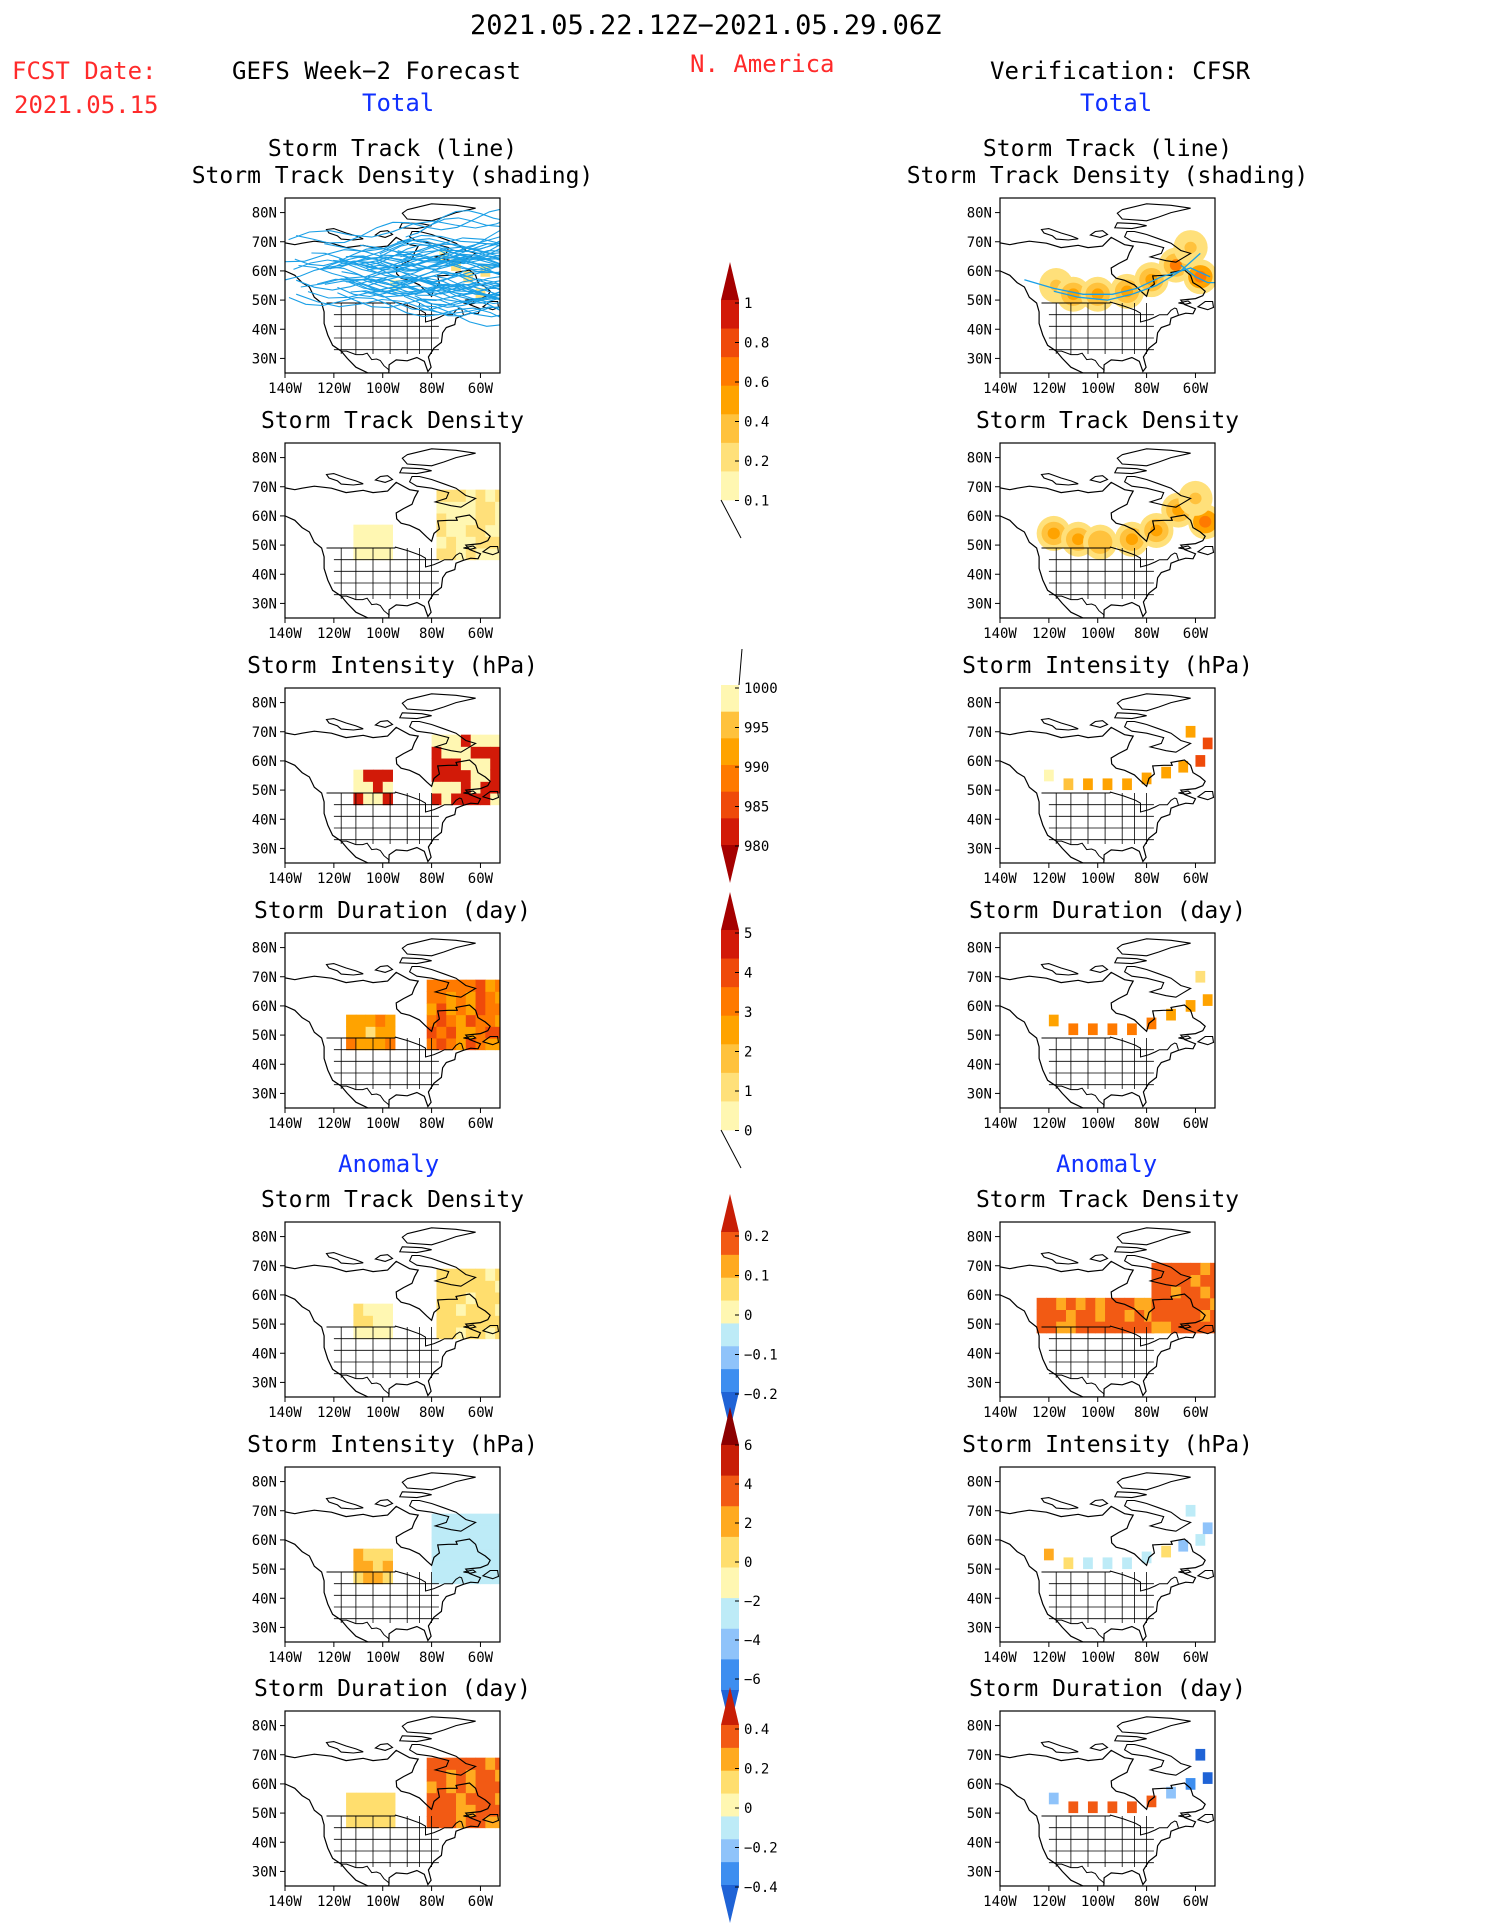 Image resolution: width=1487 pixels, height=1925 pixels. Describe the element at coordinates (264, 1628) in the screenshot. I see `lat-tick-label: 30N` at that location.